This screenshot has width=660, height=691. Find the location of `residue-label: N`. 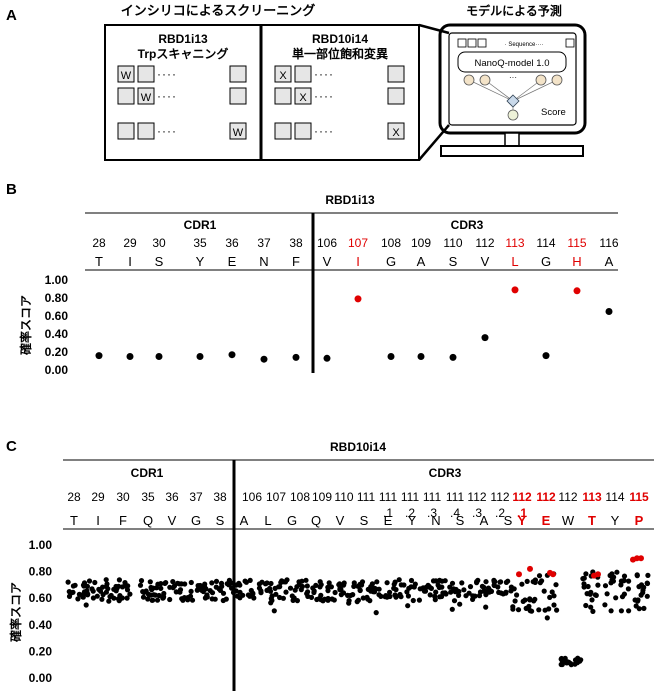

residue-label: N is located at coordinates (263, 261).